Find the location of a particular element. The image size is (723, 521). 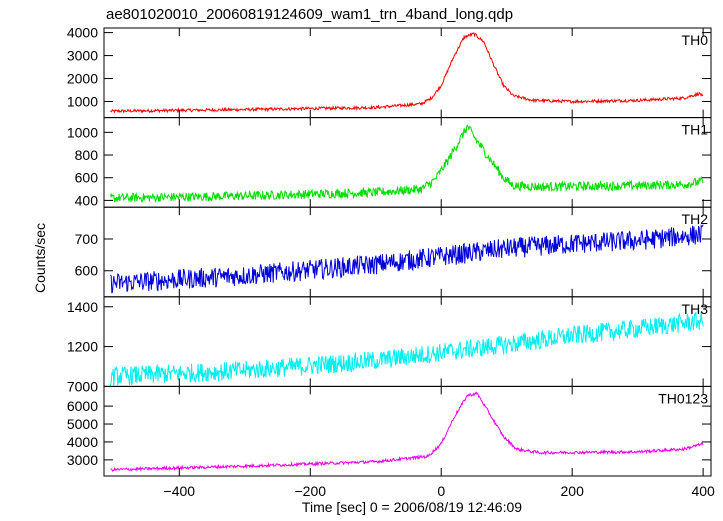

x-tick-label: 0 is located at coordinates (441, 491).